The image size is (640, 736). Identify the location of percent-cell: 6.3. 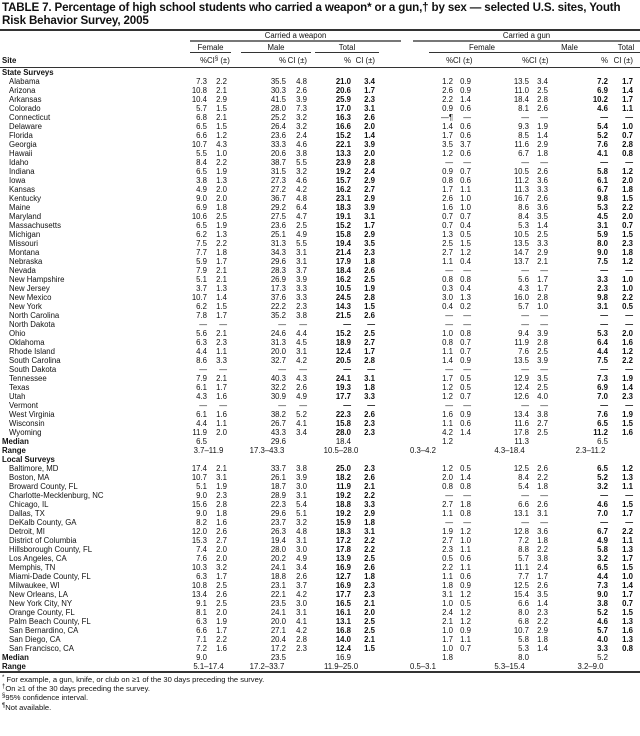
(201, 576).